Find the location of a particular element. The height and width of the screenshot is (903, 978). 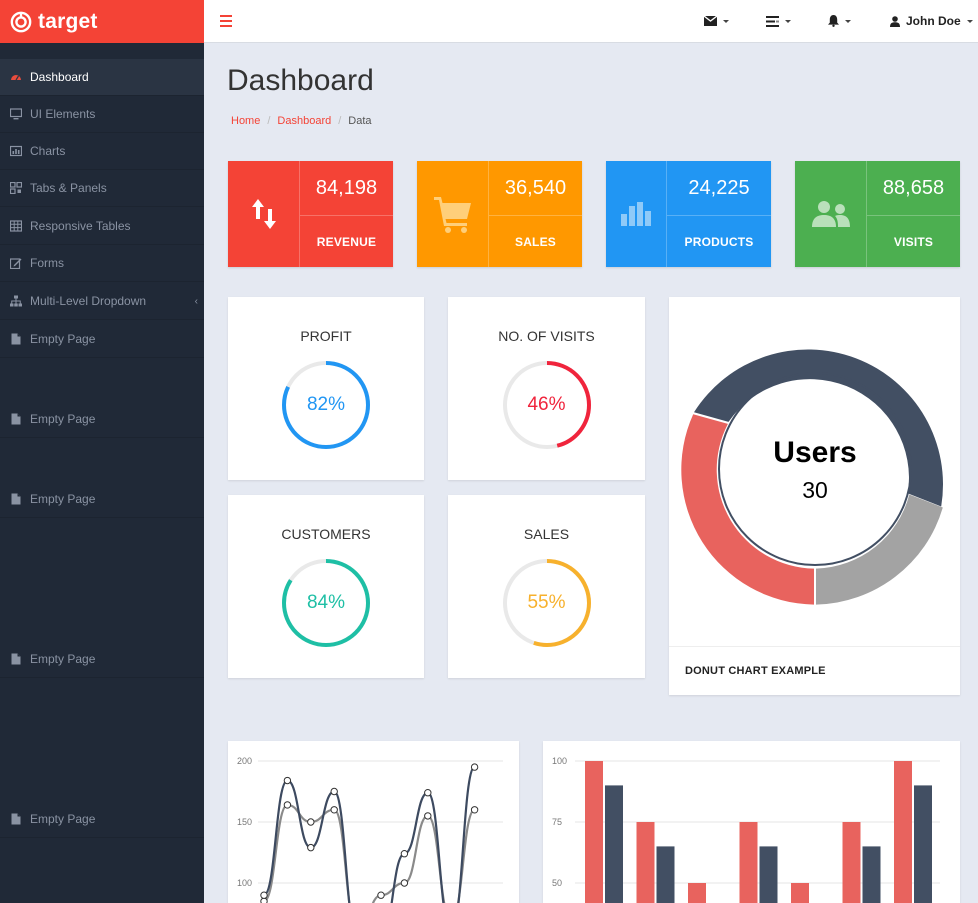

alerts-dropdown is located at coordinates (839, 21).